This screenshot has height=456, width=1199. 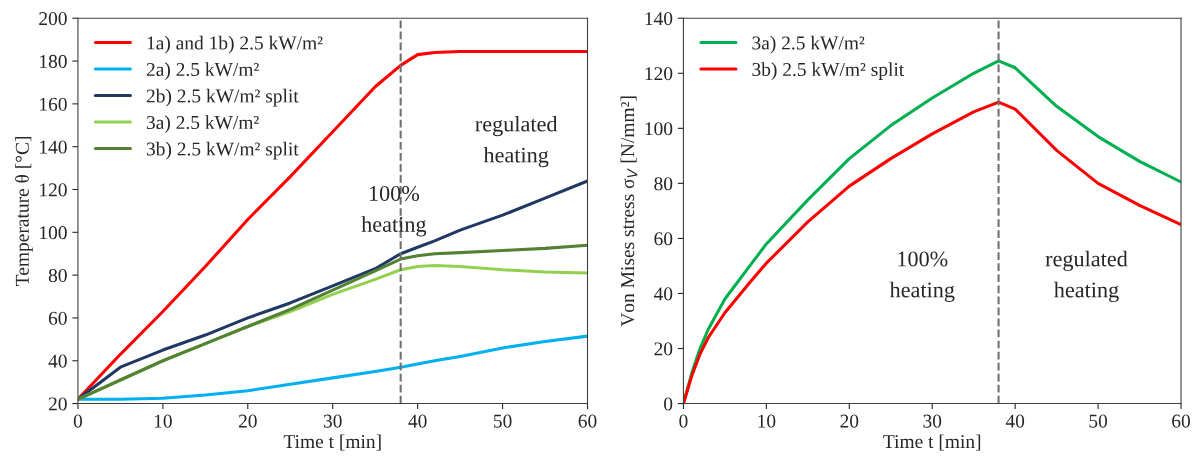 I want to click on legend-label: 2a) 2.5 kW/m², so click(x=202, y=71).